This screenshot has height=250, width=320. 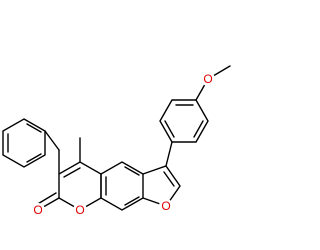 I want to click on methoxyphenyl-ring, so click(x=184, y=121).